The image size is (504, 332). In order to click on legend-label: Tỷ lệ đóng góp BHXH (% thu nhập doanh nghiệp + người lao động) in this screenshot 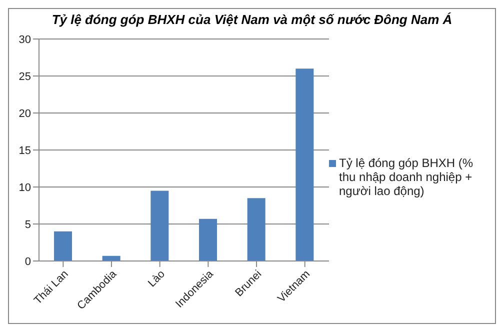, I will do `click(406, 177)`.